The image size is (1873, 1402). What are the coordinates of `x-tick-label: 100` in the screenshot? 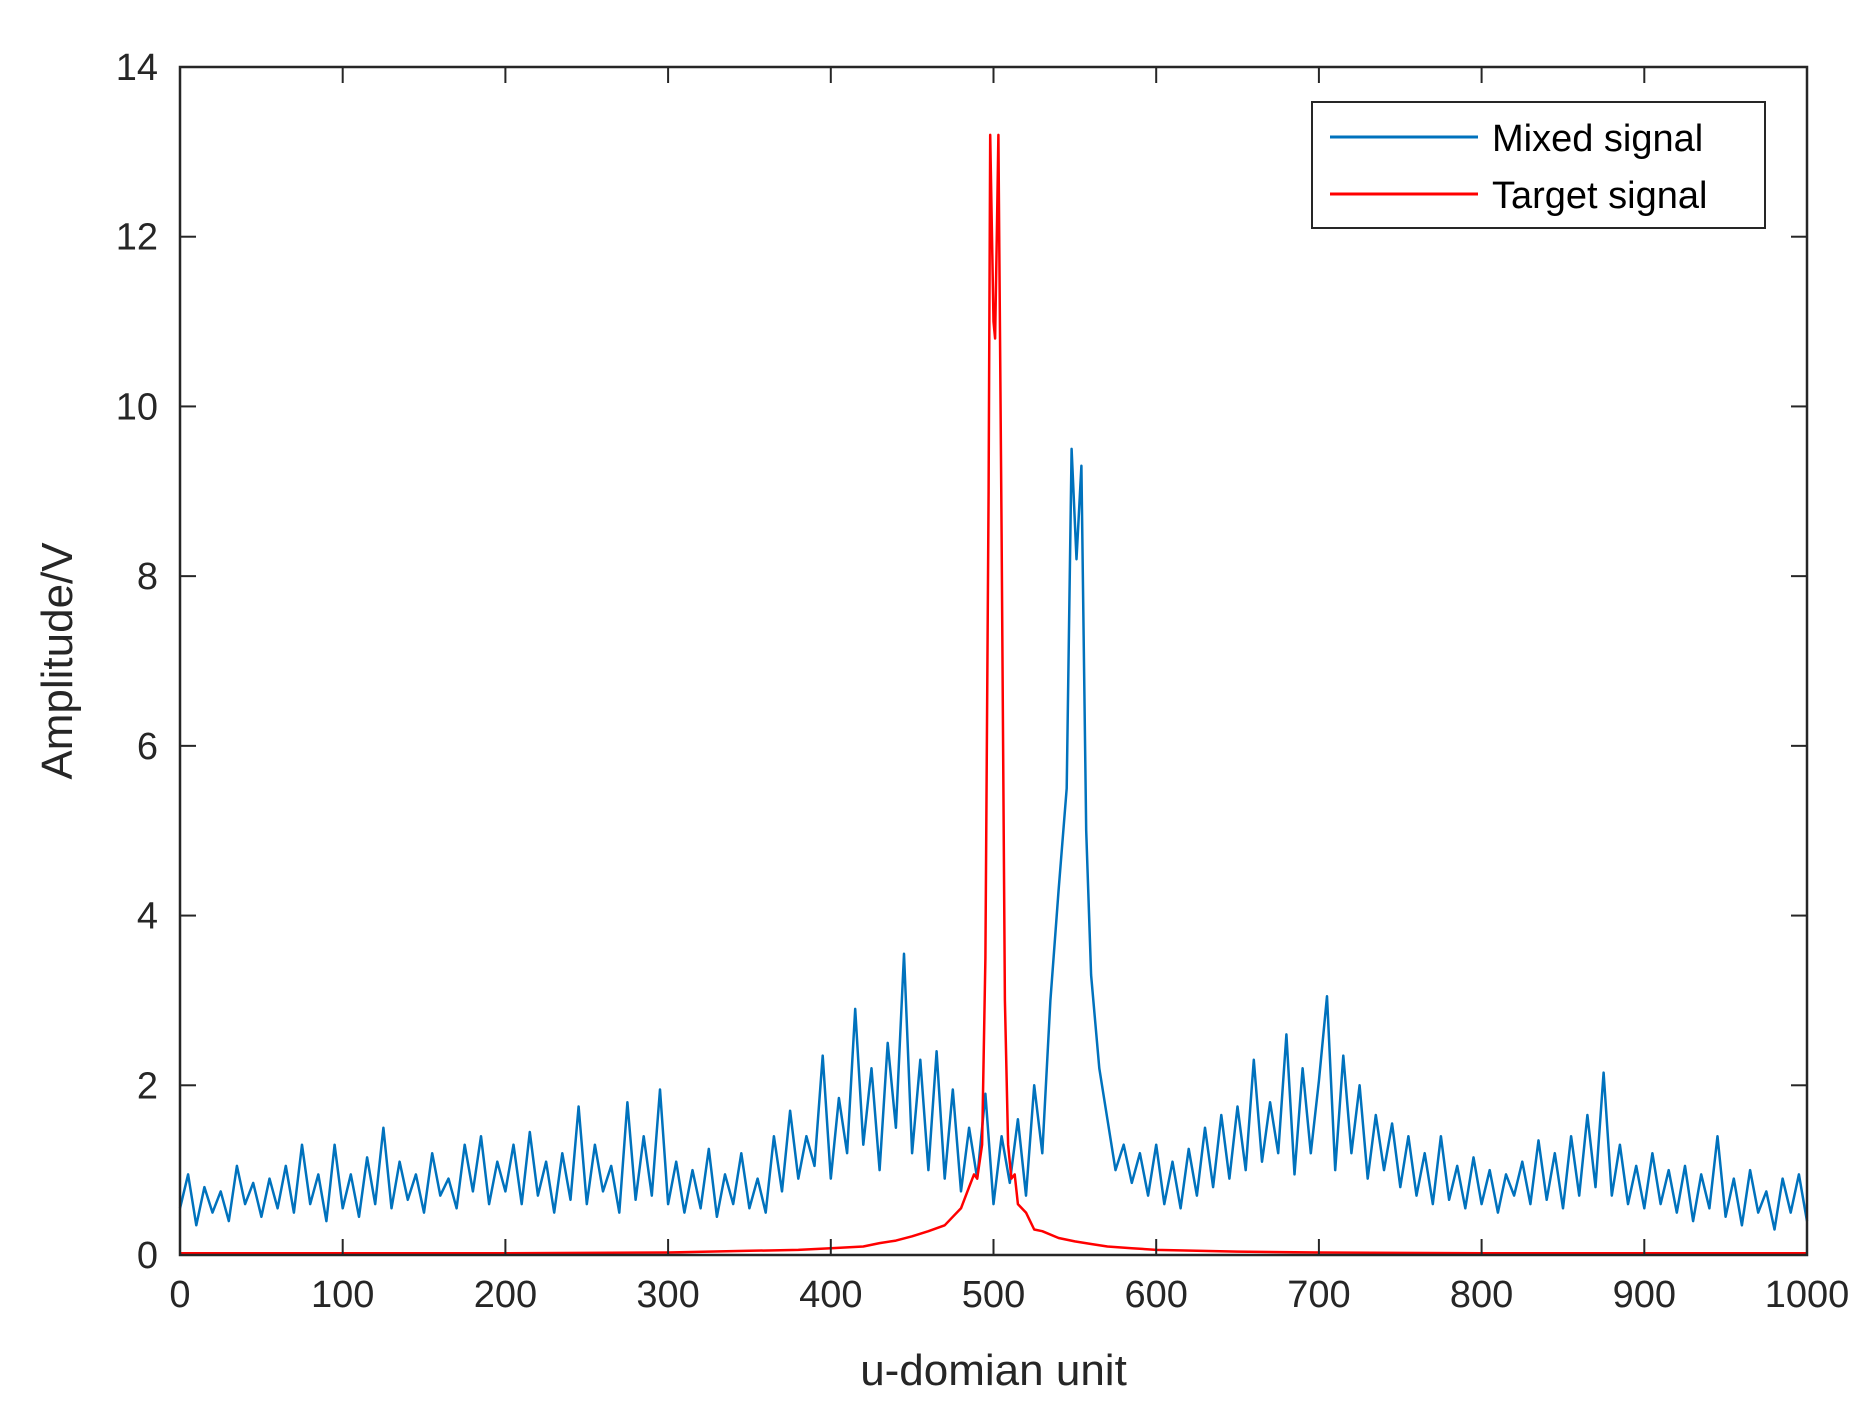 It's located at (342, 1295).